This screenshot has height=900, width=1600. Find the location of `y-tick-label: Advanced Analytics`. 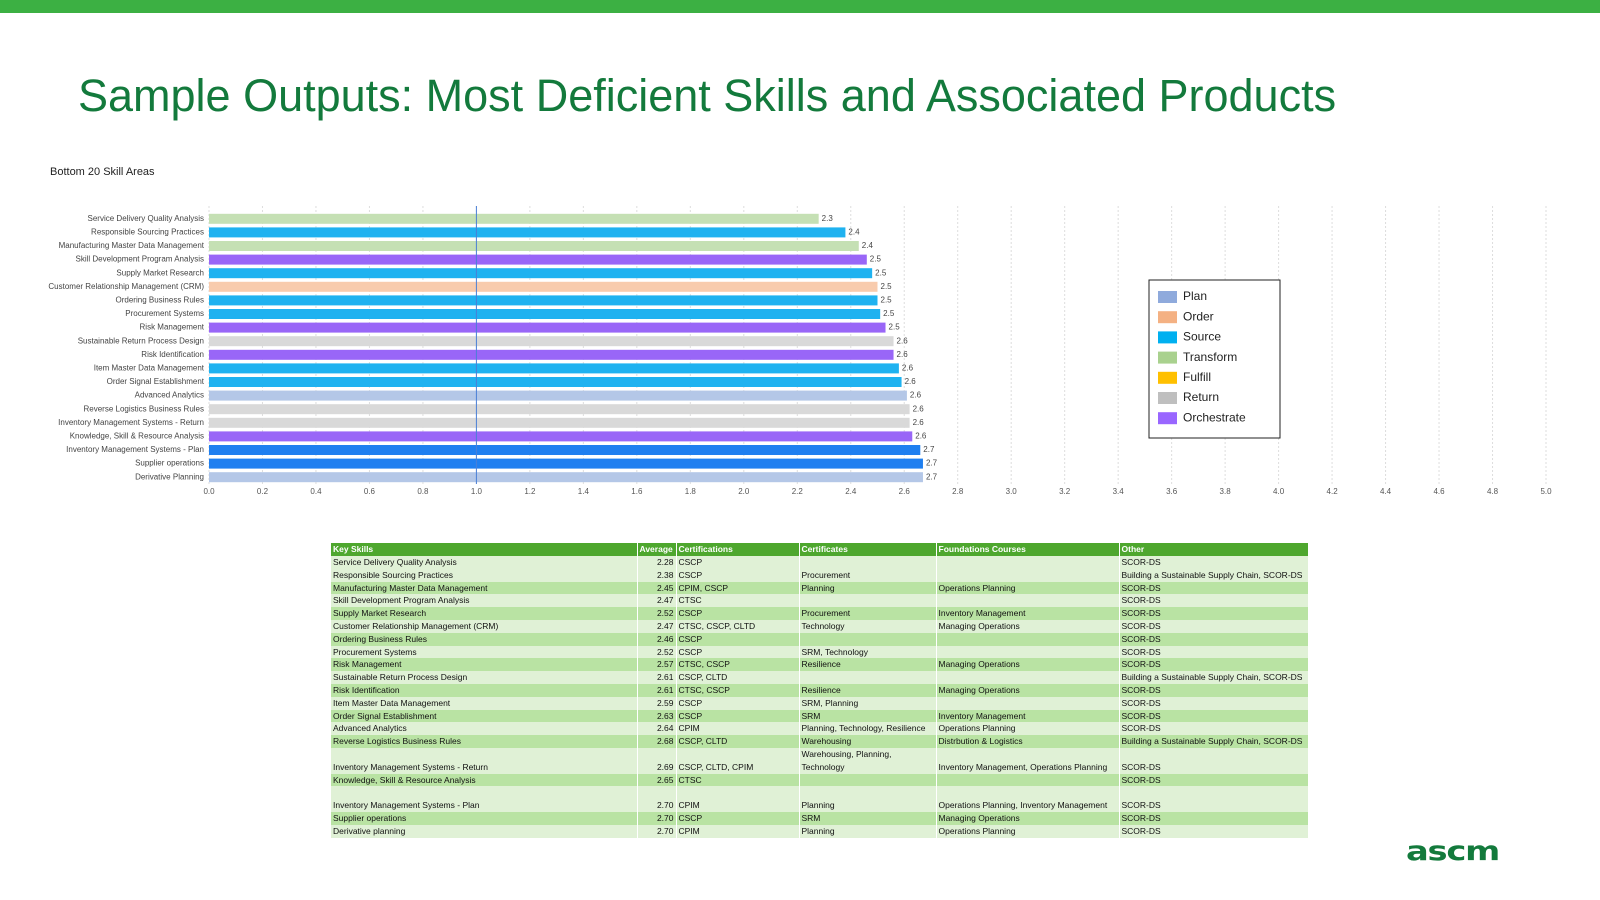

y-tick-label: Advanced Analytics is located at coordinates (169, 395).